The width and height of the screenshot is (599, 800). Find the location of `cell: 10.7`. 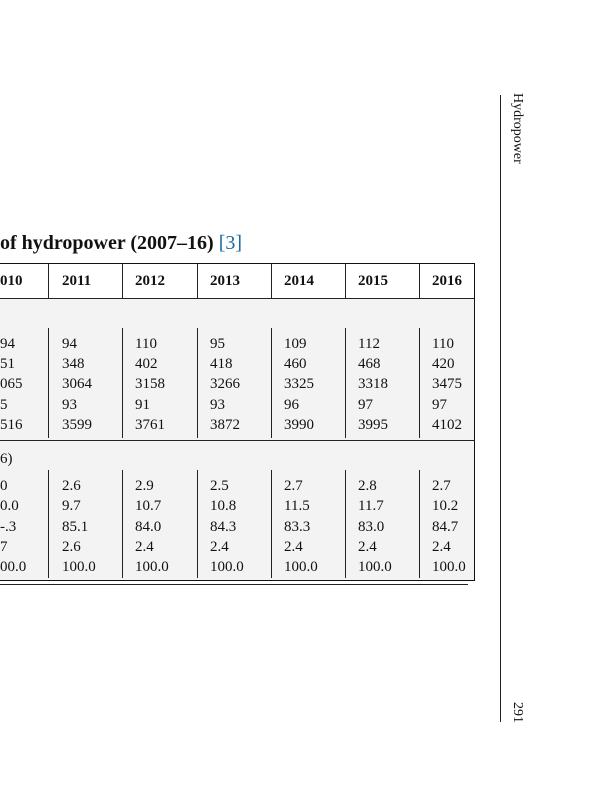

cell: 10.7 is located at coordinates (148, 506).